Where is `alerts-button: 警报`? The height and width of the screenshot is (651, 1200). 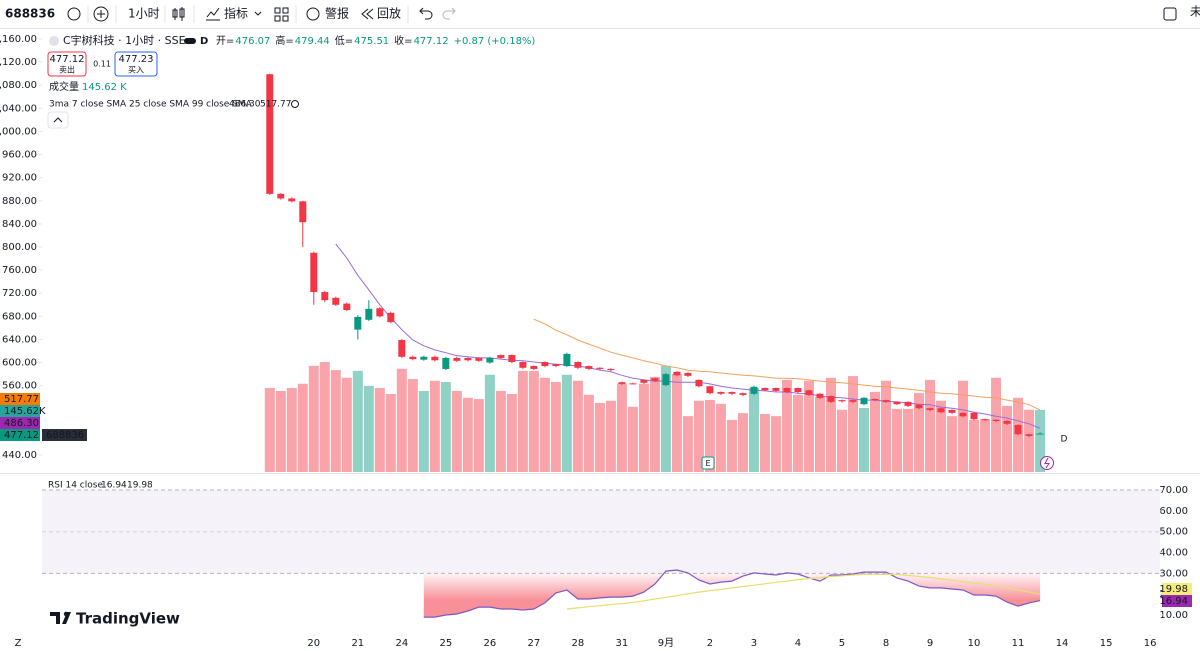
alerts-button: 警报 is located at coordinates (337, 13).